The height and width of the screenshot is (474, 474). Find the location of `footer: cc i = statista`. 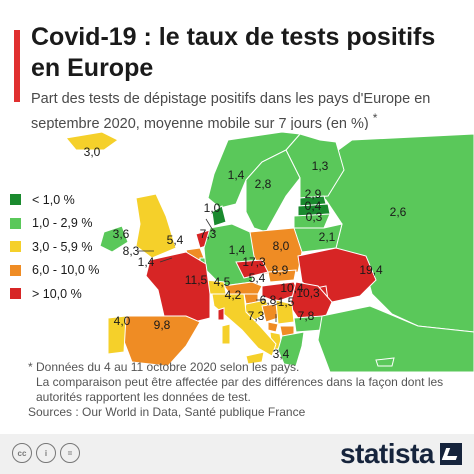

footer: cc i = statista is located at coordinates (237, 454).